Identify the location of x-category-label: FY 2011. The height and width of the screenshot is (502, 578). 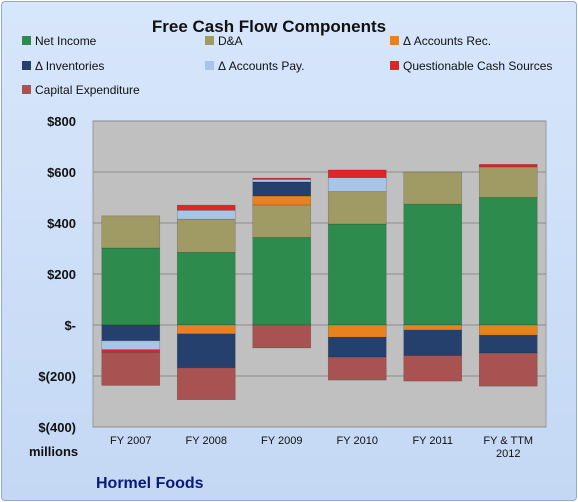
(432, 441).